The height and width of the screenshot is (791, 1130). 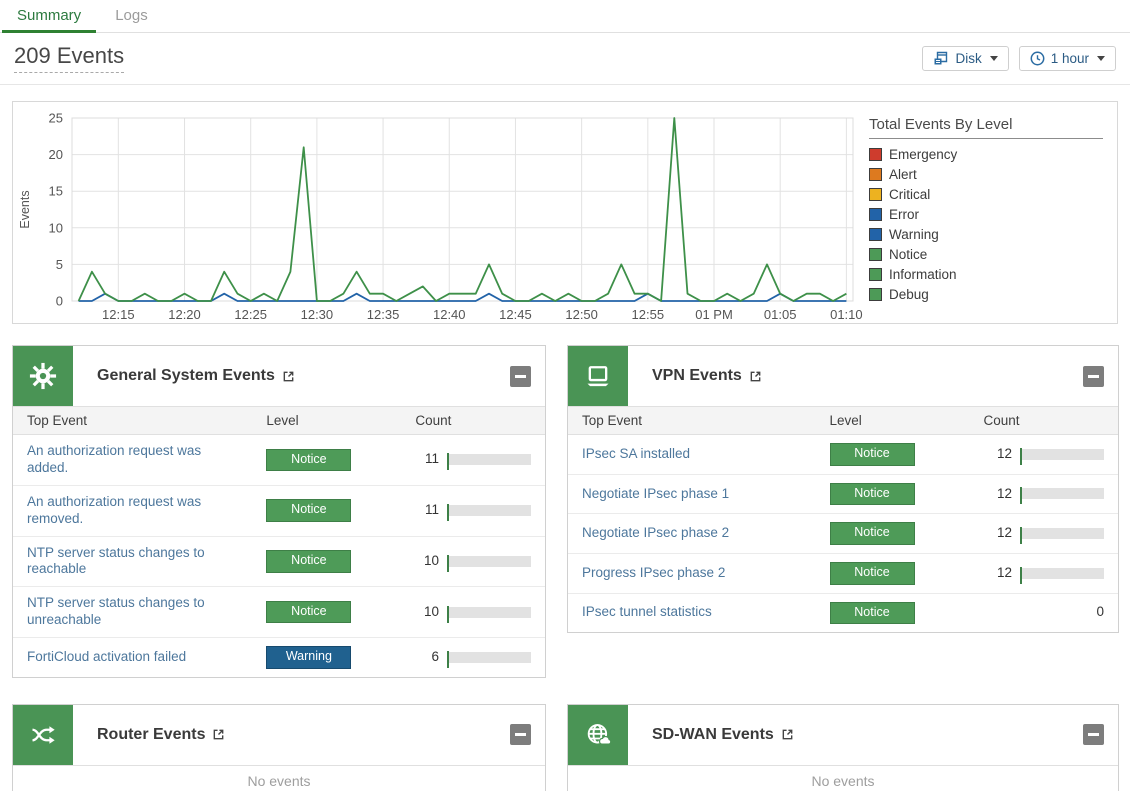 What do you see at coordinates (449, 314) in the screenshot?
I see `svg-text: 12:40` at bounding box center [449, 314].